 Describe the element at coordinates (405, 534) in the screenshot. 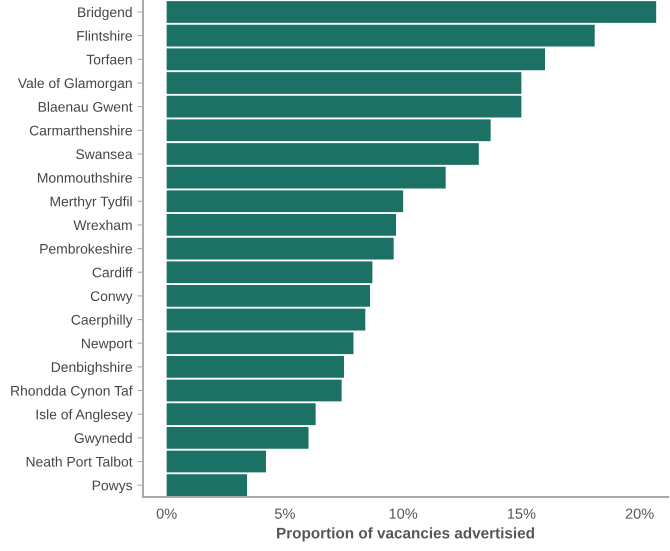

I see `x-axis-title: Proportion of vacancies advertisied` at that location.